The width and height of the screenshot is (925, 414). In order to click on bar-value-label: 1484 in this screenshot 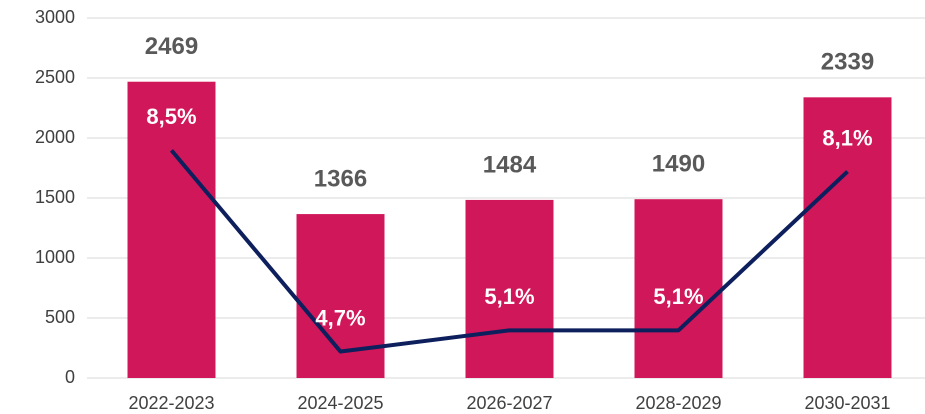, I will do `click(510, 164)`.